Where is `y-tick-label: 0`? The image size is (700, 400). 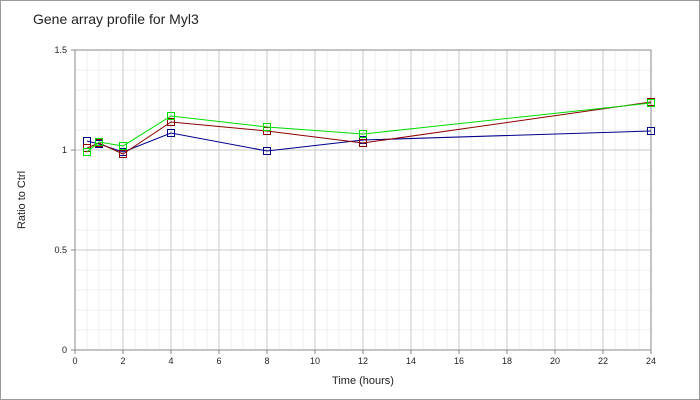 y-tick-label: 0 is located at coordinates (64, 350).